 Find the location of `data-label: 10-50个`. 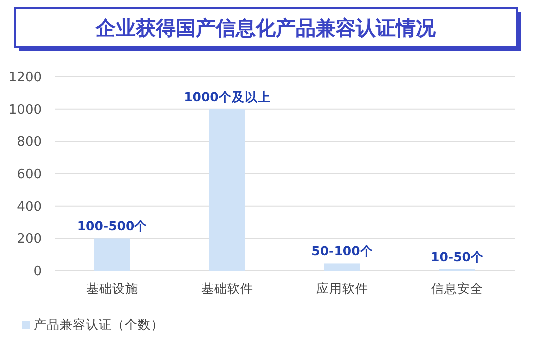

data-label: 10-50个 is located at coordinates (458, 256).